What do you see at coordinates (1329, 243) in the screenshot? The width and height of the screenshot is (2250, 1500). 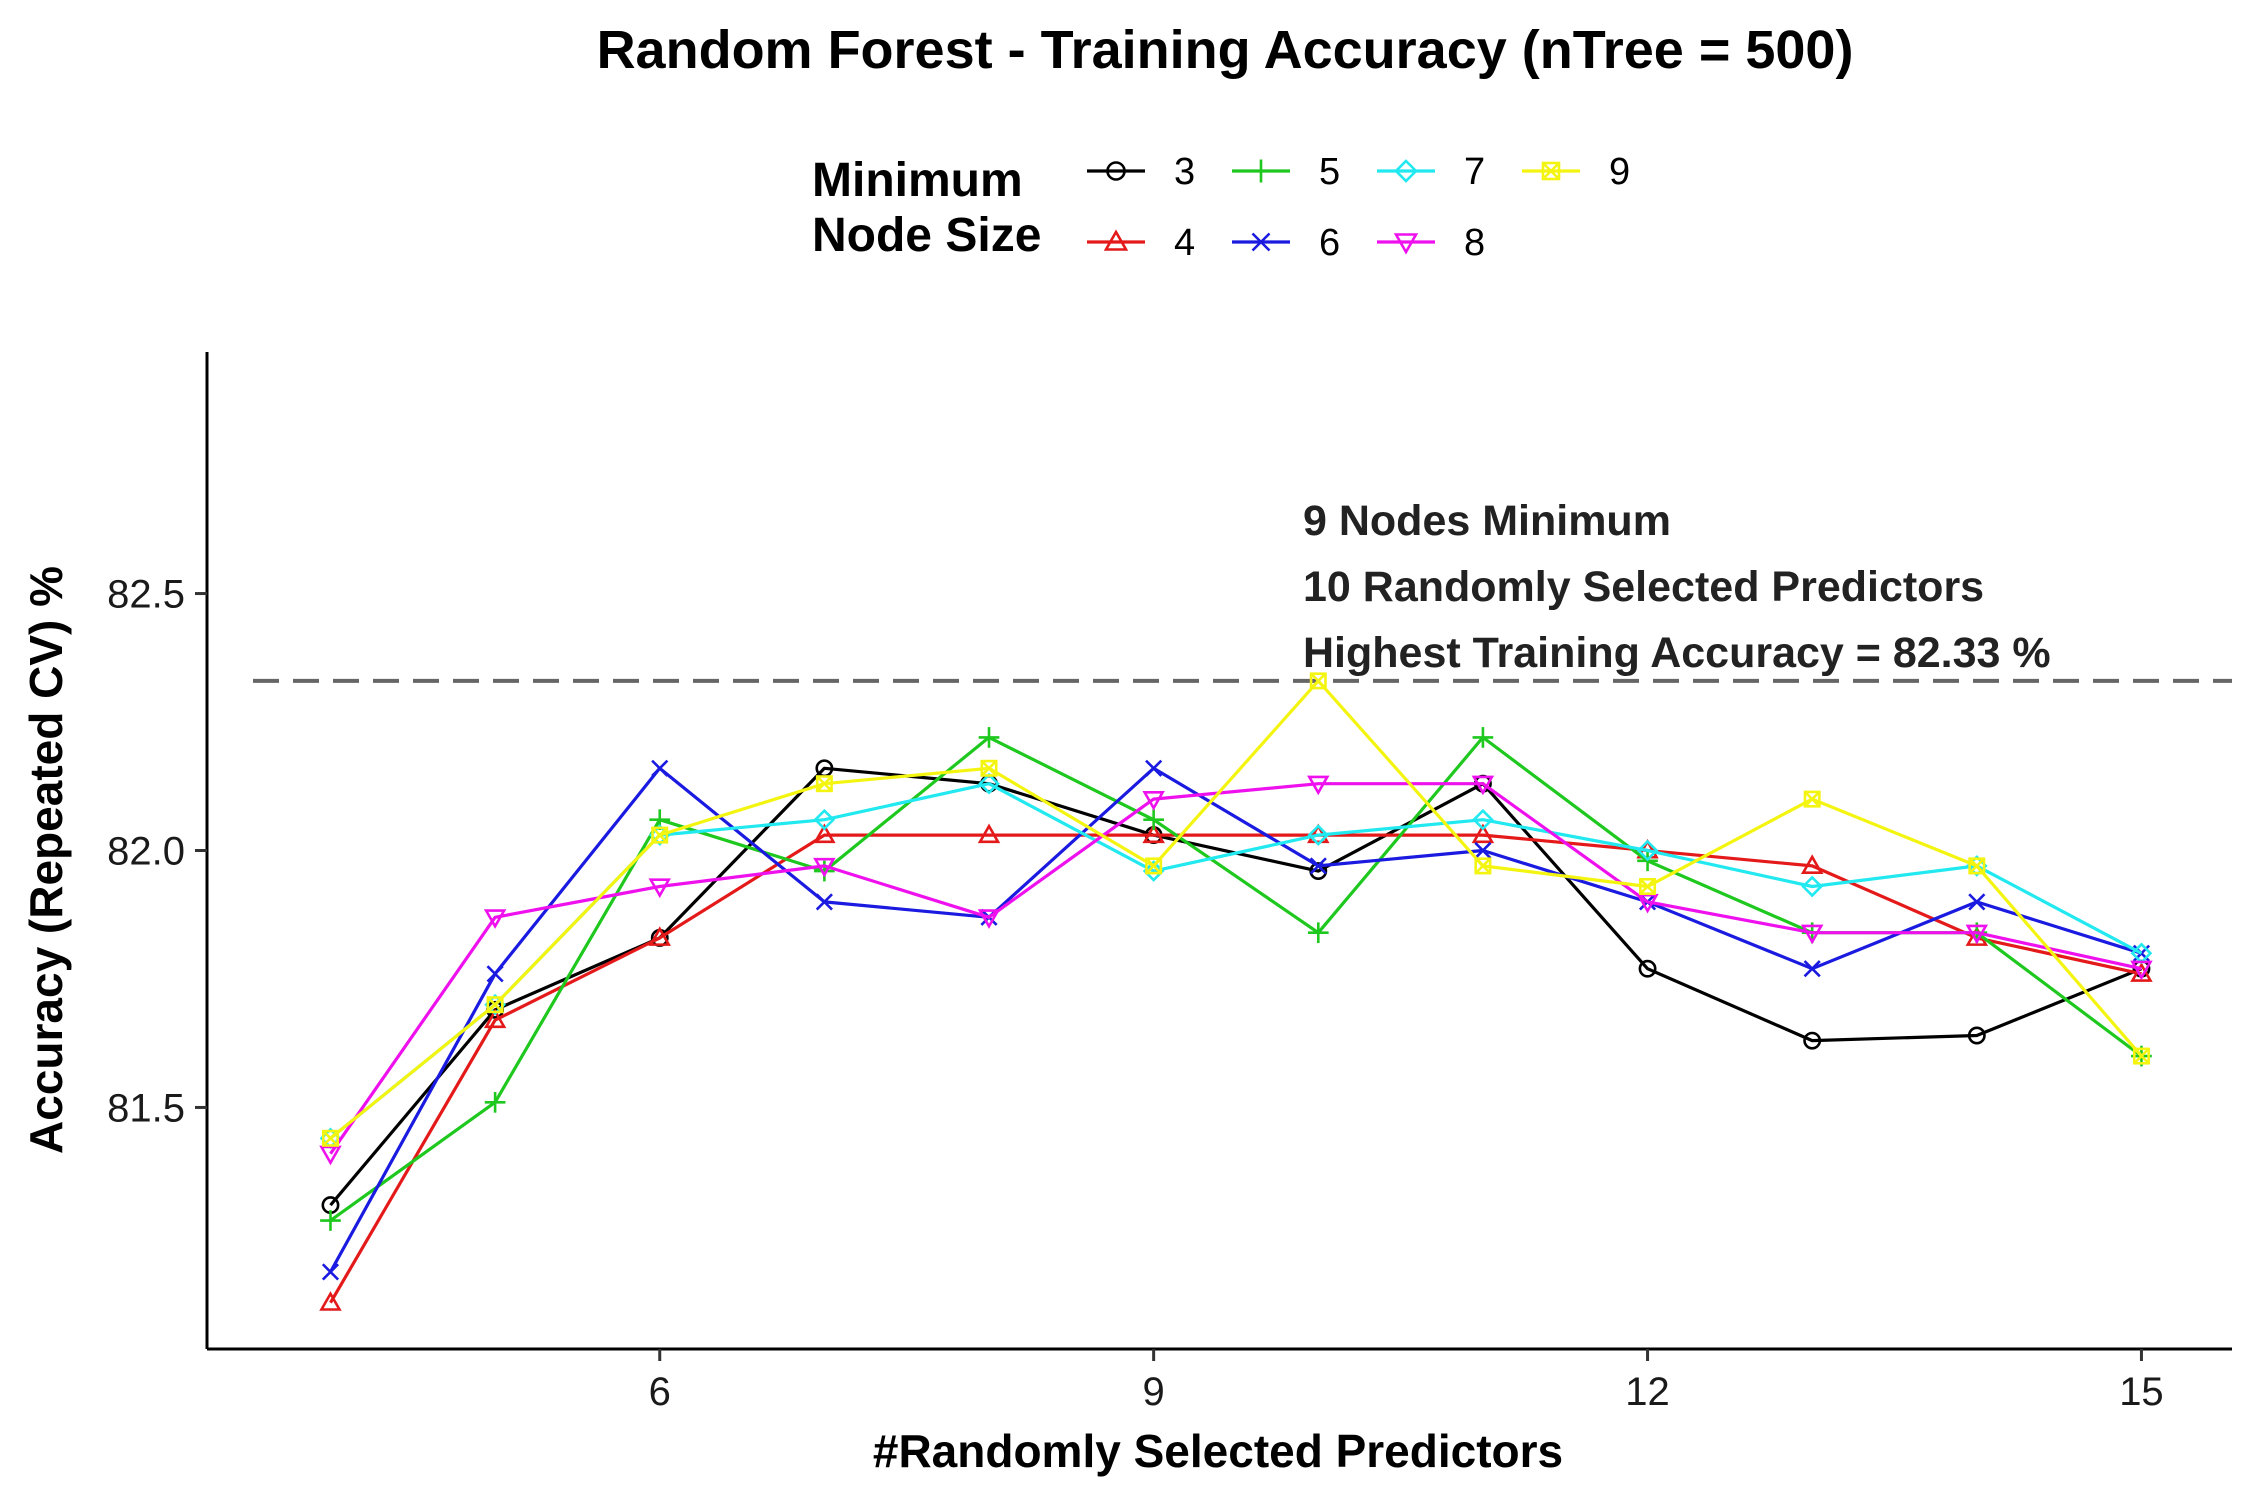 I see `legend-label: 6` at bounding box center [1329, 243].